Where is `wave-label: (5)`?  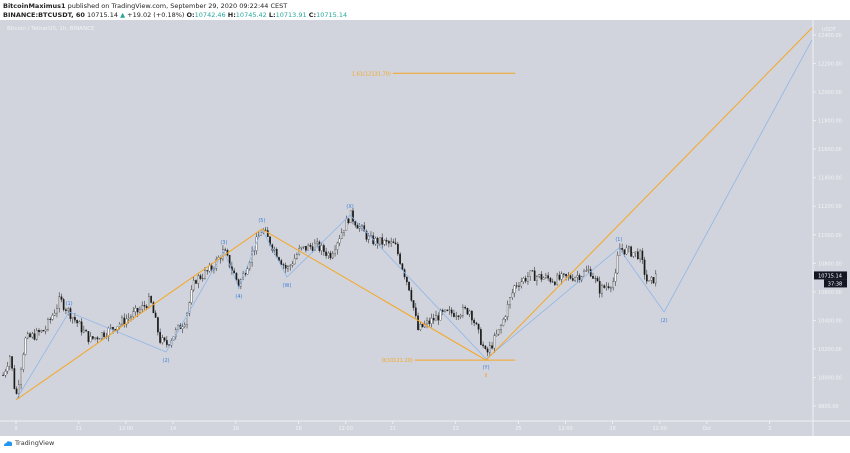
wave-label: (5) is located at coordinates (261, 221).